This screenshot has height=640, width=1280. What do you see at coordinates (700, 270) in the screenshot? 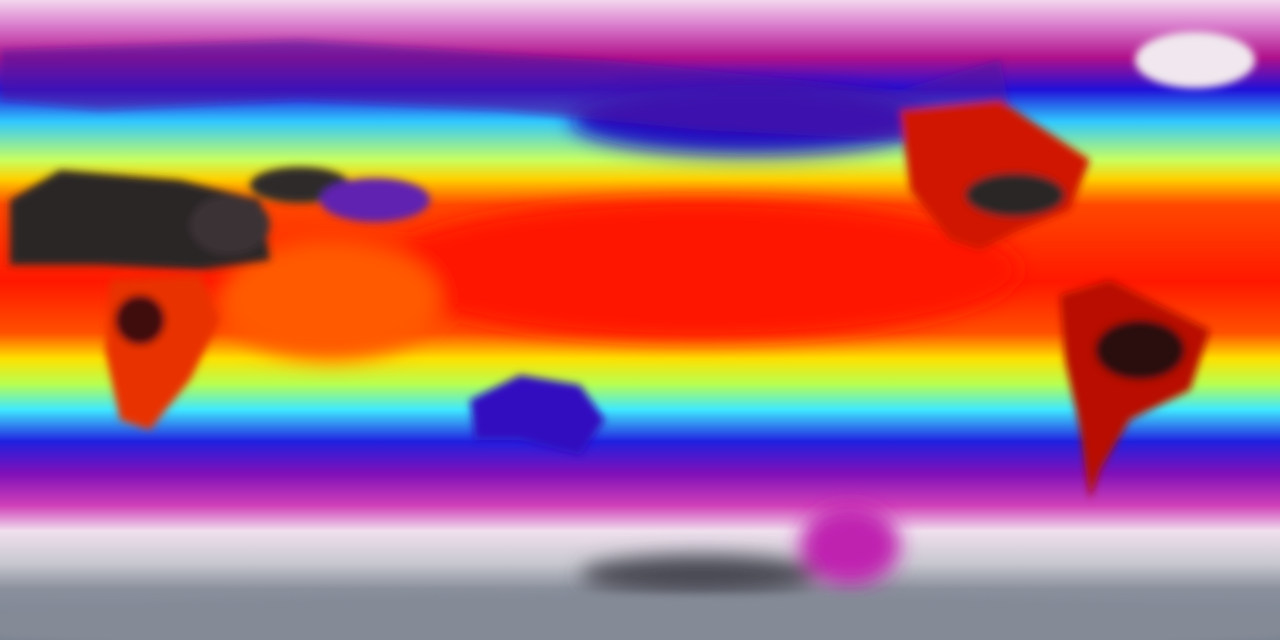
I see `equatorial-pacific-warm` at bounding box center [700, 270].